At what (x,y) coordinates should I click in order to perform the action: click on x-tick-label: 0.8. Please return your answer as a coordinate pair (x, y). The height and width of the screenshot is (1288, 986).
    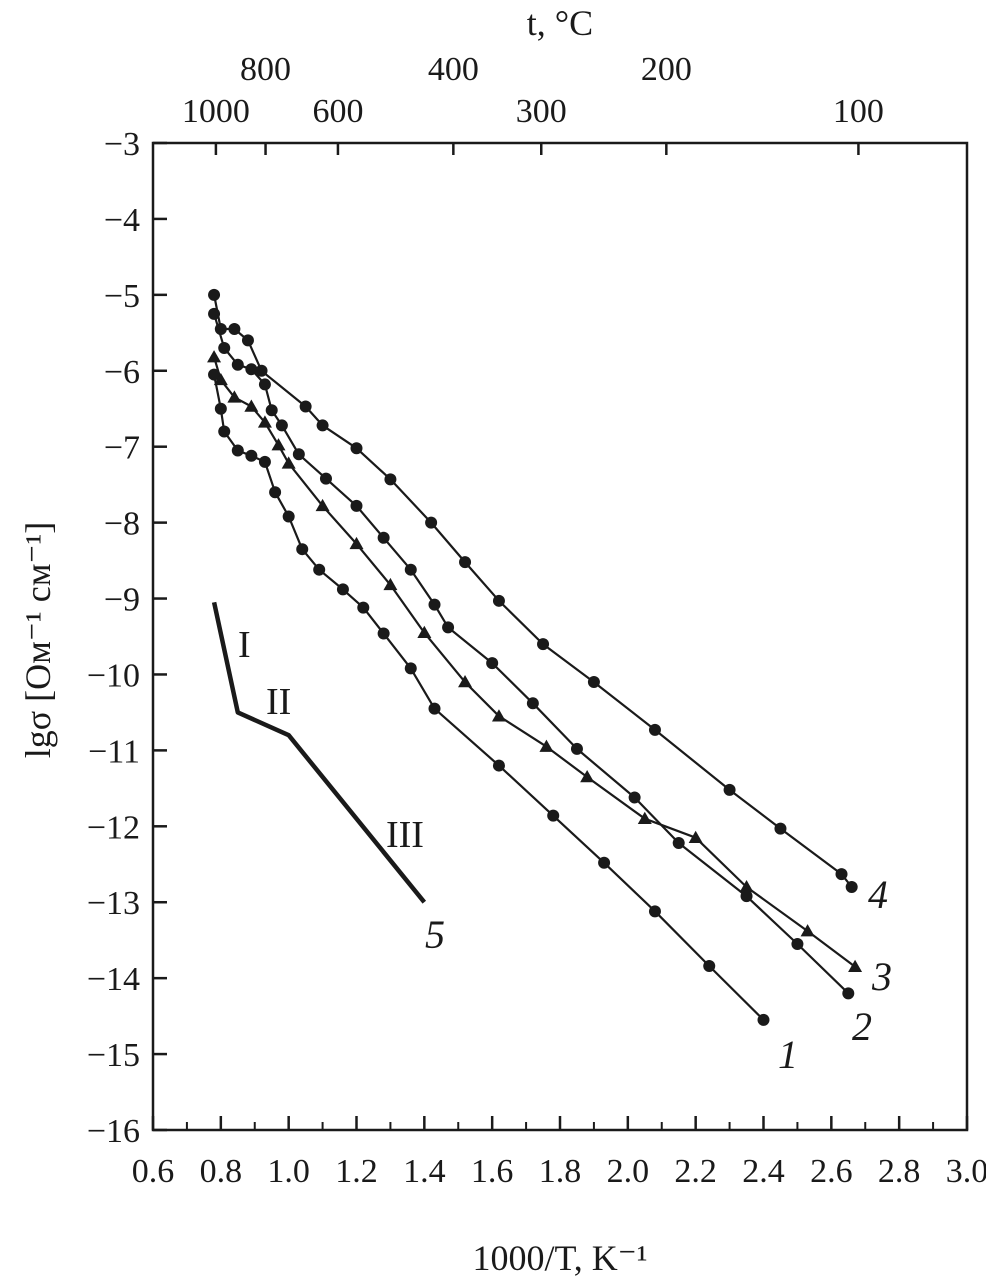
    Looking at the image, I should click on (221, 1171).